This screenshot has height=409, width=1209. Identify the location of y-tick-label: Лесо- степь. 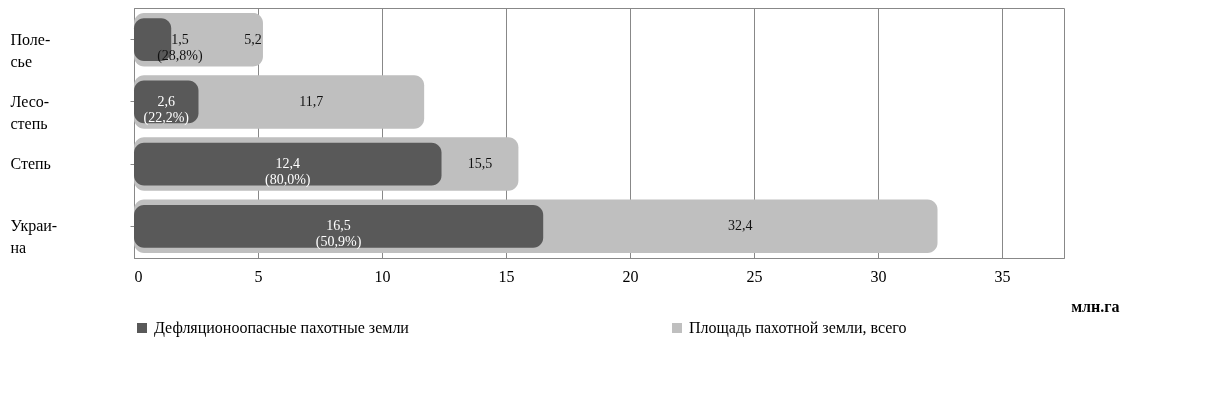
(30, 112).